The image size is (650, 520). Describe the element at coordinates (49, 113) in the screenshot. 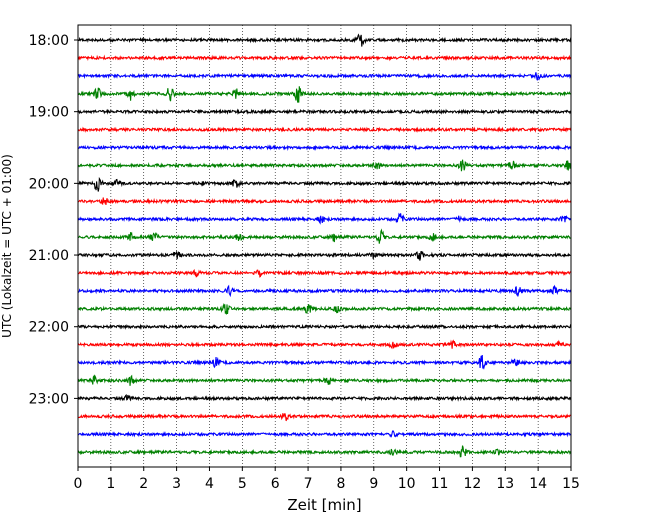

I see `y-tick-label: 19:00` at that location.